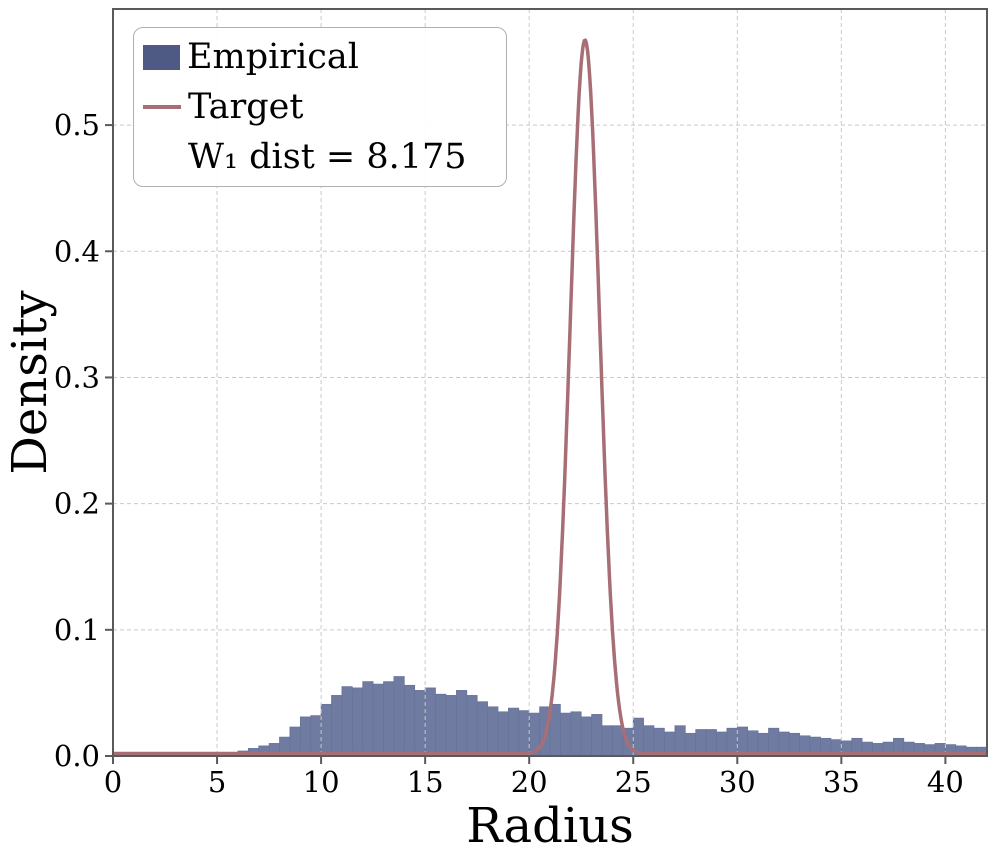 The image size is (996, 853). I want to click on x-tick-label: 20, so click(529, 782).